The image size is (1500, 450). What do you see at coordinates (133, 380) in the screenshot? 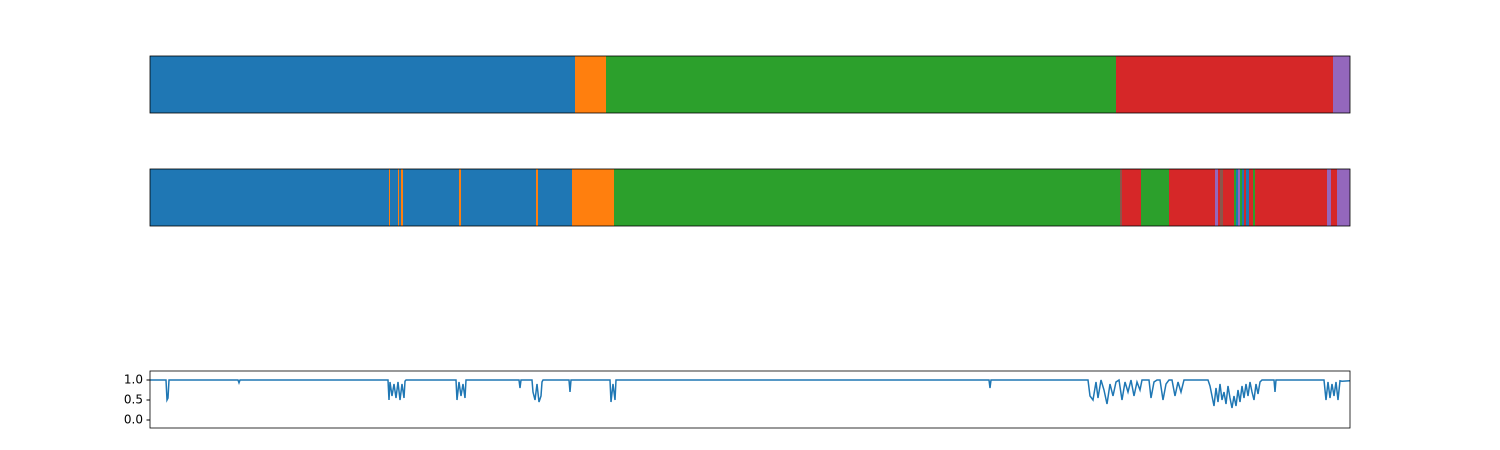
I see `y-tick-label: 1.0` at bounding box center [133, 380].